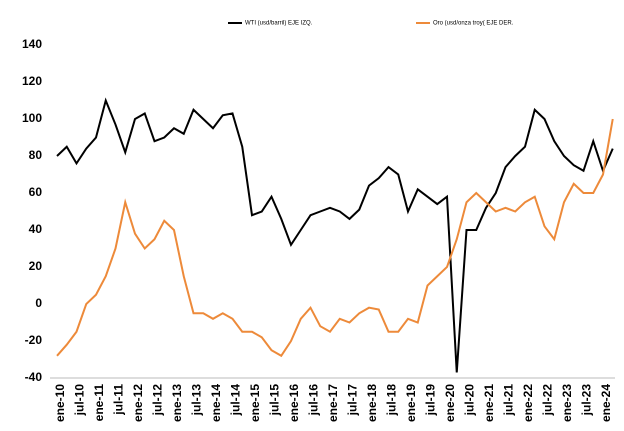  I want to click on x-tick-label: jul-11, so click(119, 400).